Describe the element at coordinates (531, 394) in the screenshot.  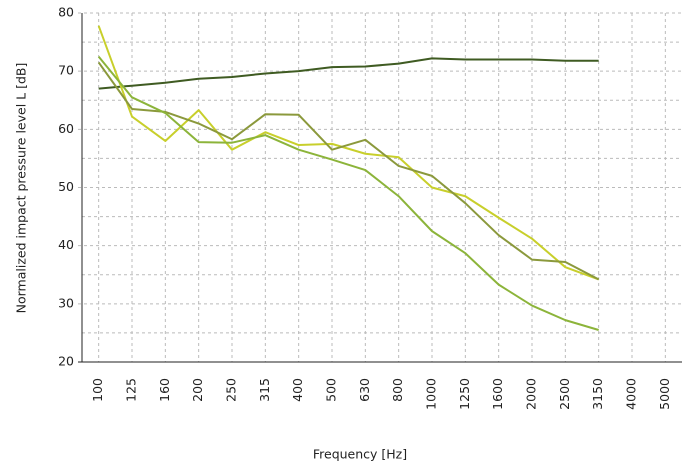
I see `x-tick-label: 2000` at that location.